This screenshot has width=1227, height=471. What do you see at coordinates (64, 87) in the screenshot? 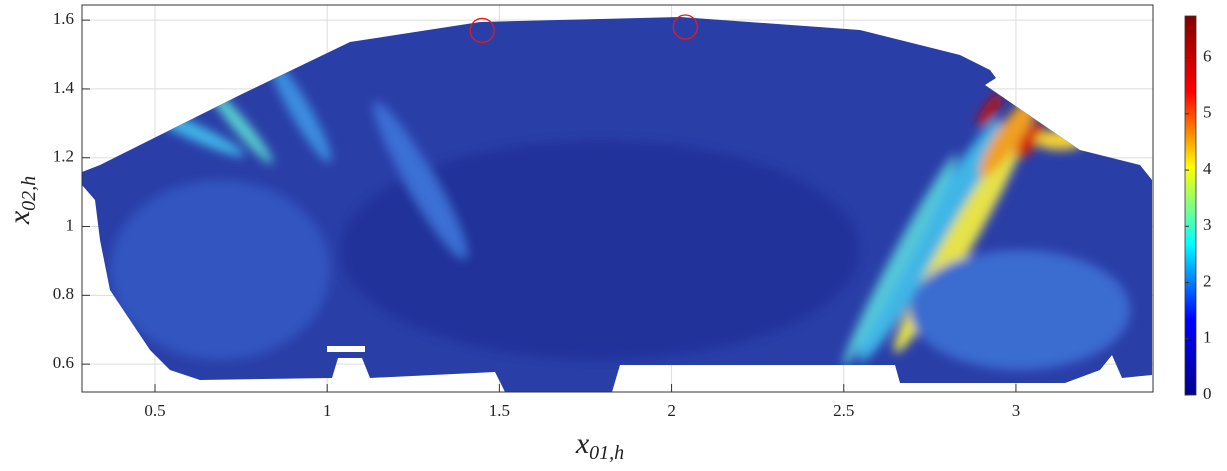
I see `y-tick-label: 1.4` at bounding box center [64, 87].